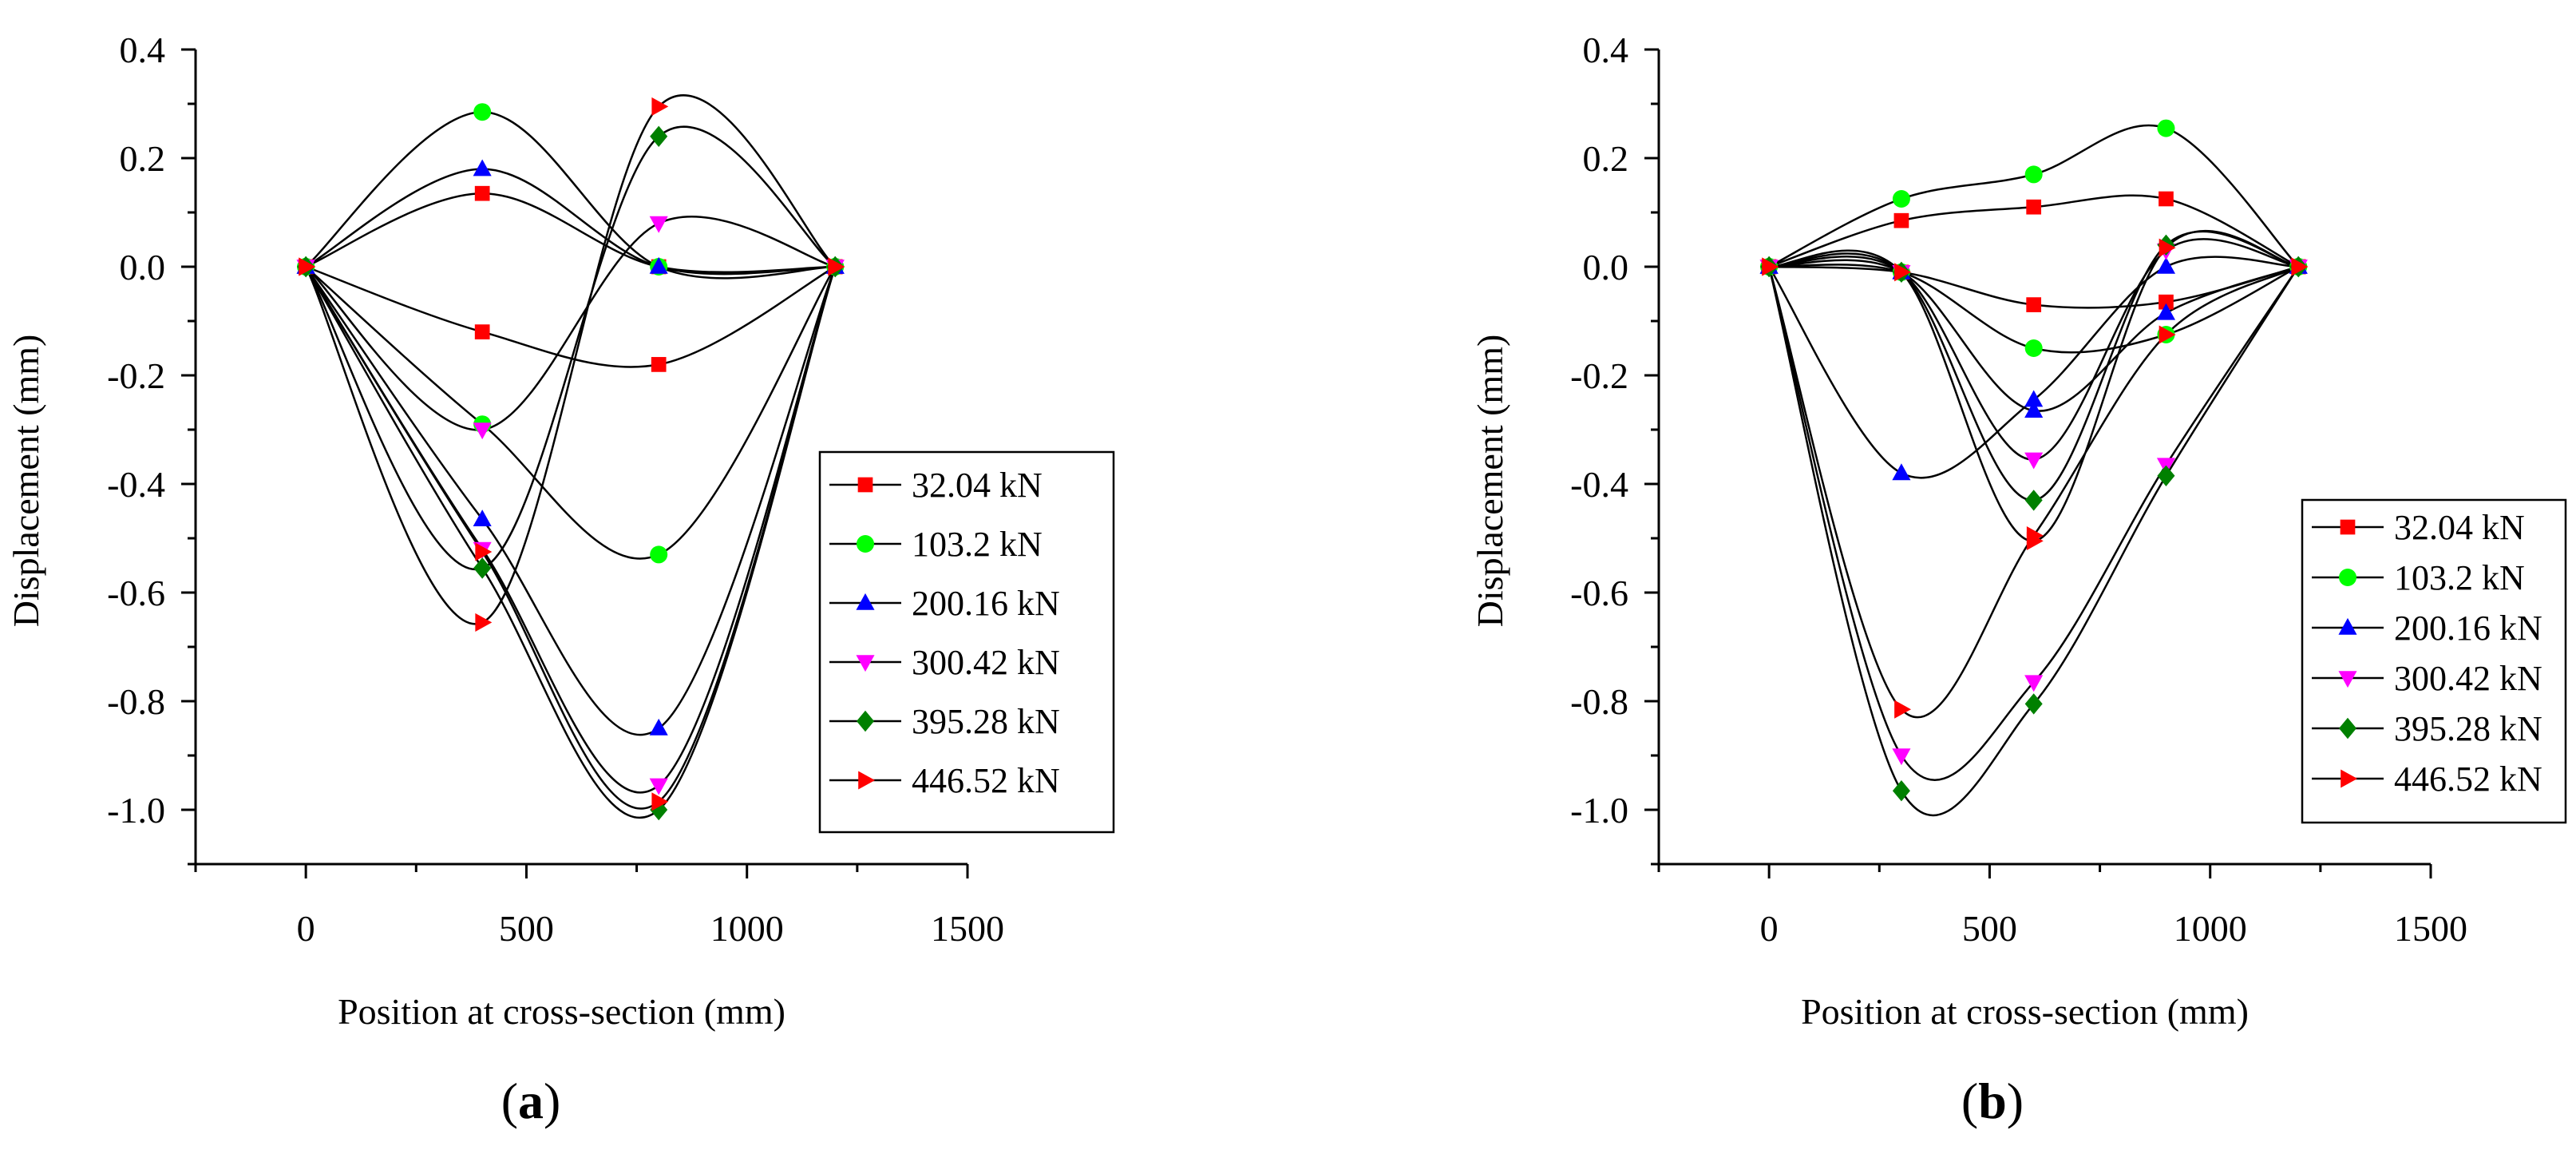  I want to click on x-tick-label: 1000, so click(747, 929).